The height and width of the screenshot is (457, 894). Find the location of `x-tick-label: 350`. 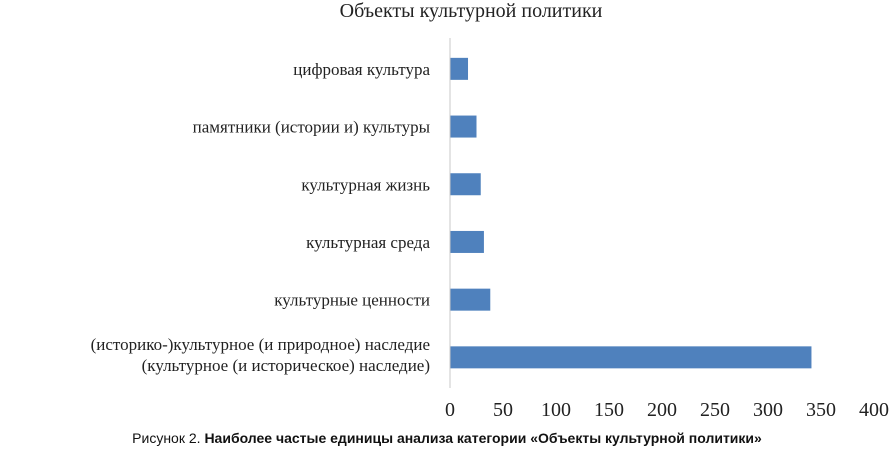

x-tick-label: 350 is located at coordinates (821, 410).